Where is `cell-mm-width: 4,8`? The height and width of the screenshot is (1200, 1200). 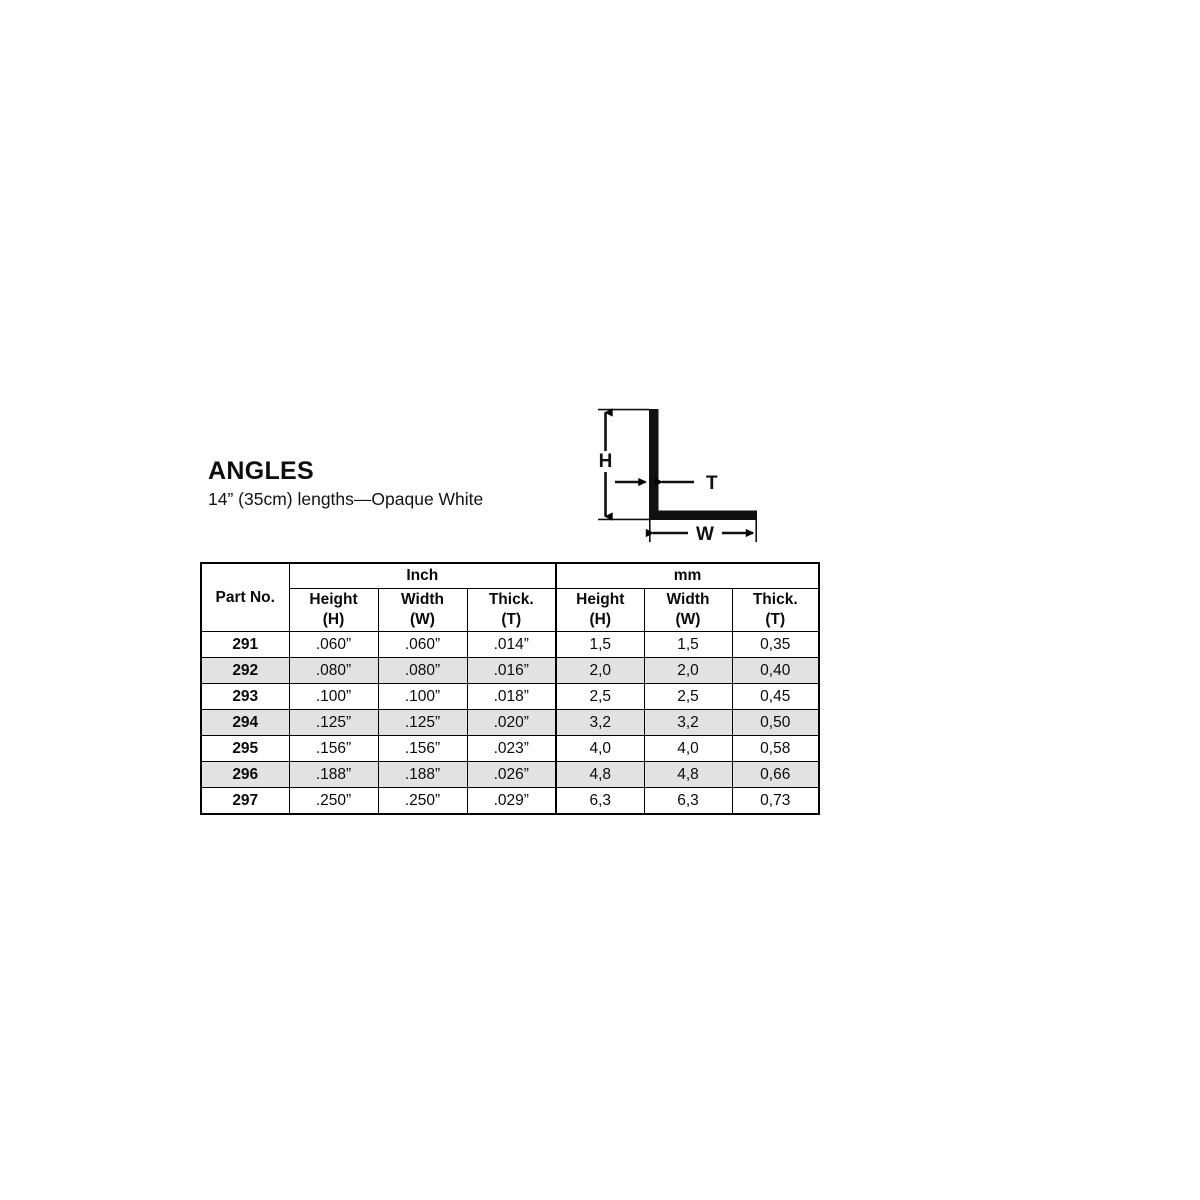 cell-mm-width: 4,8 is located at coordinates (688, 774).